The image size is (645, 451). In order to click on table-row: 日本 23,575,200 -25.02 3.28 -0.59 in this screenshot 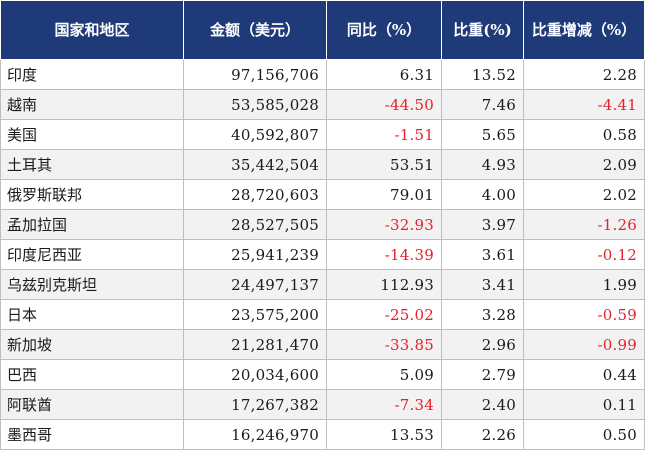, I will do `click(322, 314)`.